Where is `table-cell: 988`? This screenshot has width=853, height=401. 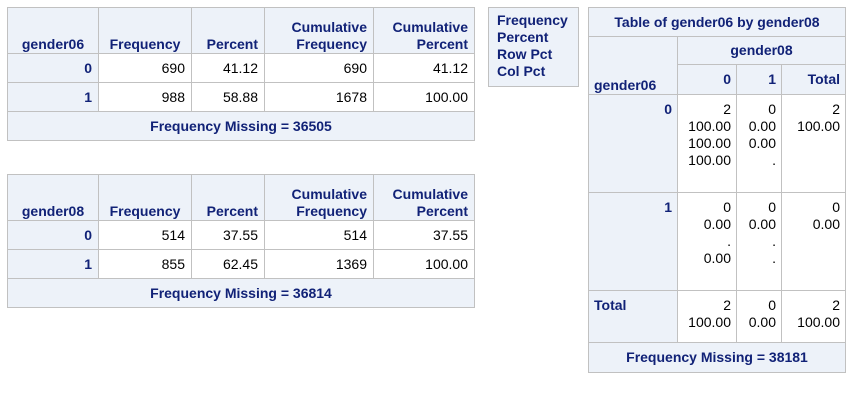
table-cell: 988 is located at coordinates (145, 97).